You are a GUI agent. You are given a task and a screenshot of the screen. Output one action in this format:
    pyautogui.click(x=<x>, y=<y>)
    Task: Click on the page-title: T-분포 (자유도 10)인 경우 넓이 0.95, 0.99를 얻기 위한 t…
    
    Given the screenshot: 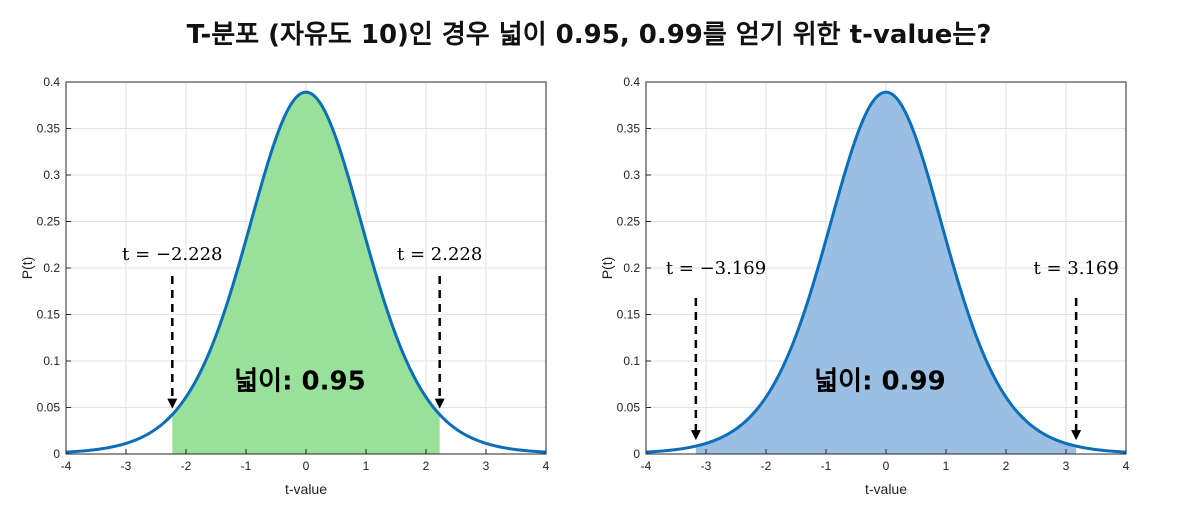 What is the action you would take?
    pyautogui.click(x=589, y=35)
    